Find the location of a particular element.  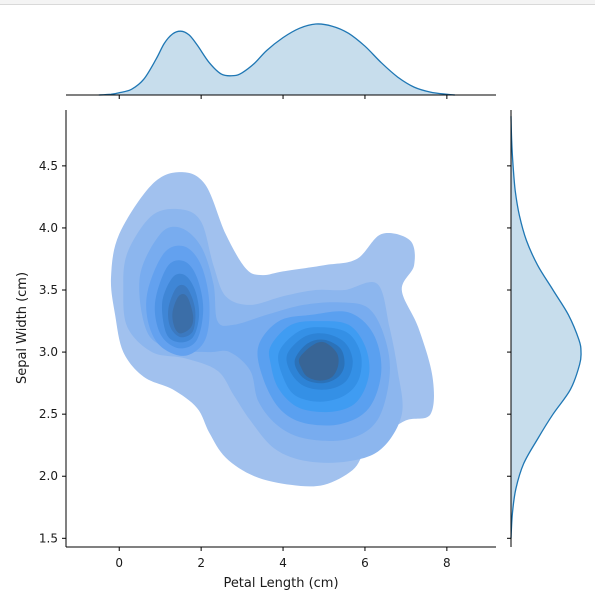

y-tick-label: 3.5 is located at coordinates (48, 290).